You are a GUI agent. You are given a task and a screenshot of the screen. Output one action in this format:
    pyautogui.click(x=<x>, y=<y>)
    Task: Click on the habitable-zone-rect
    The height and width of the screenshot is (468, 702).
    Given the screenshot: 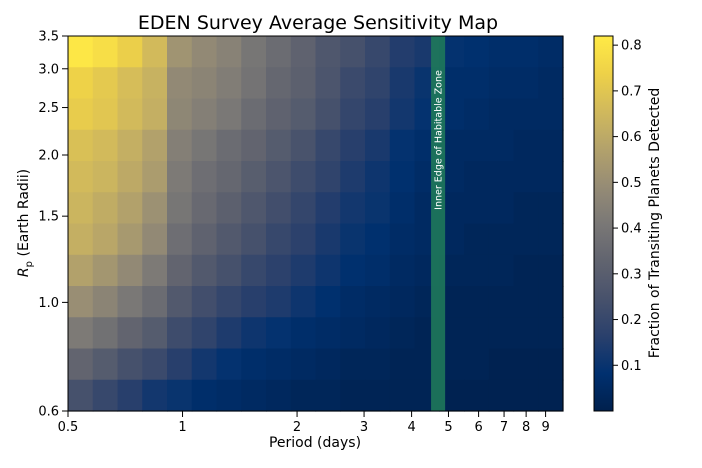 What is the action you would take?
    pyautogui.click(x=438, y=223)
    